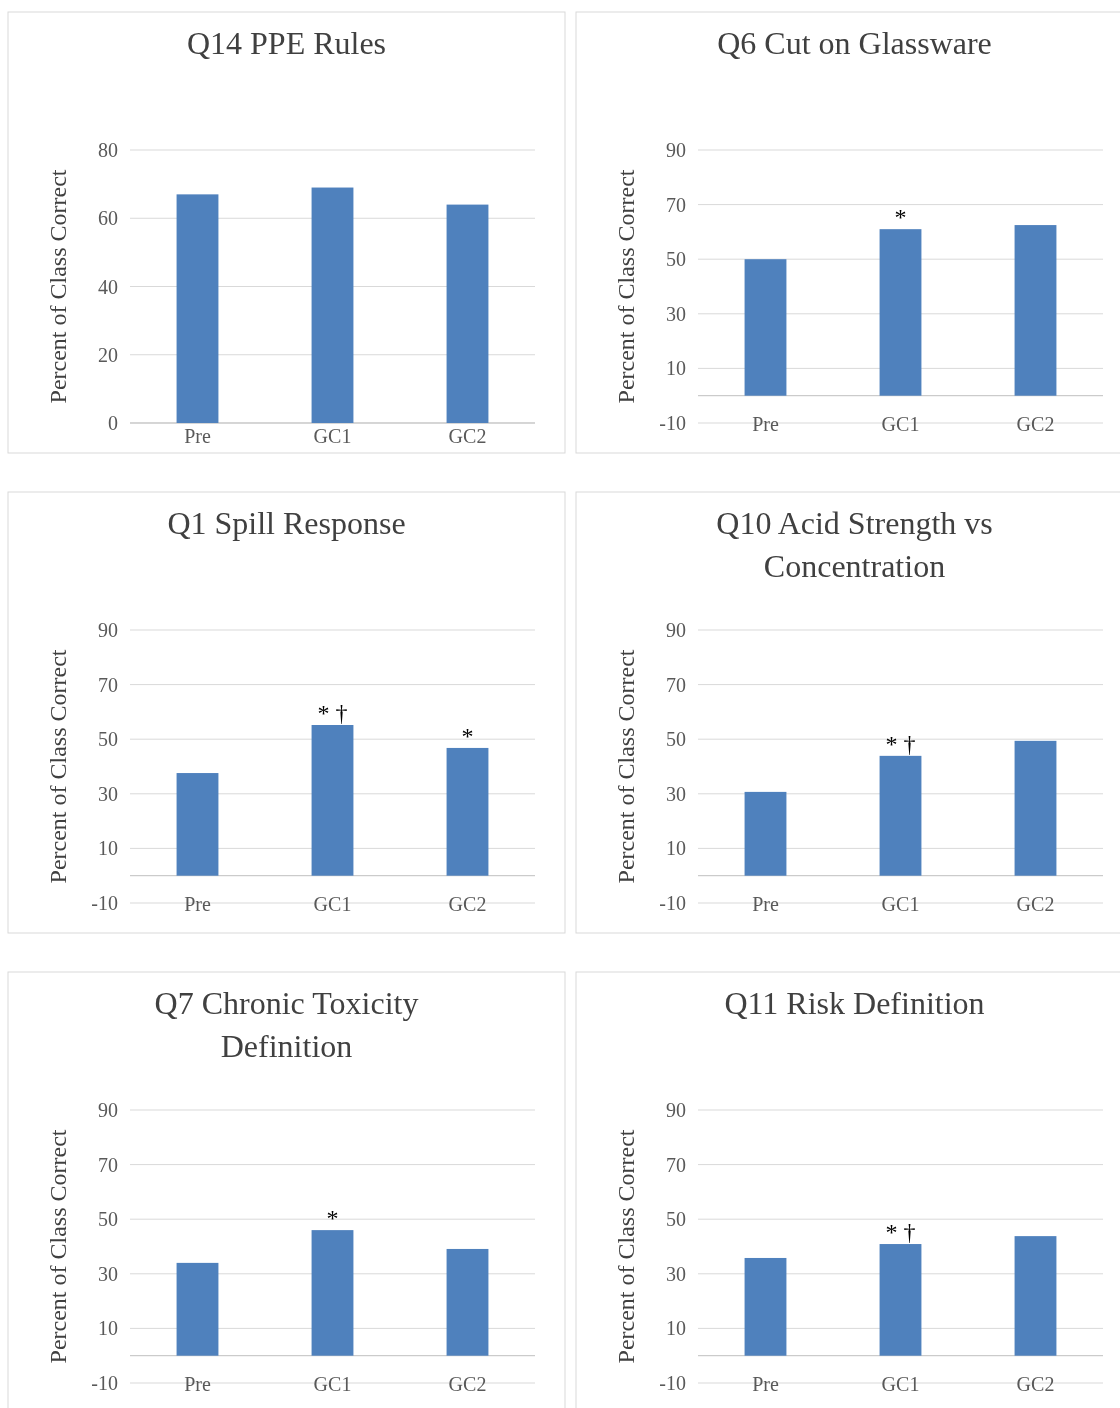  I want to click on chart-title: Q7 Chronic Toxicity Definition, so click(286, 1024).